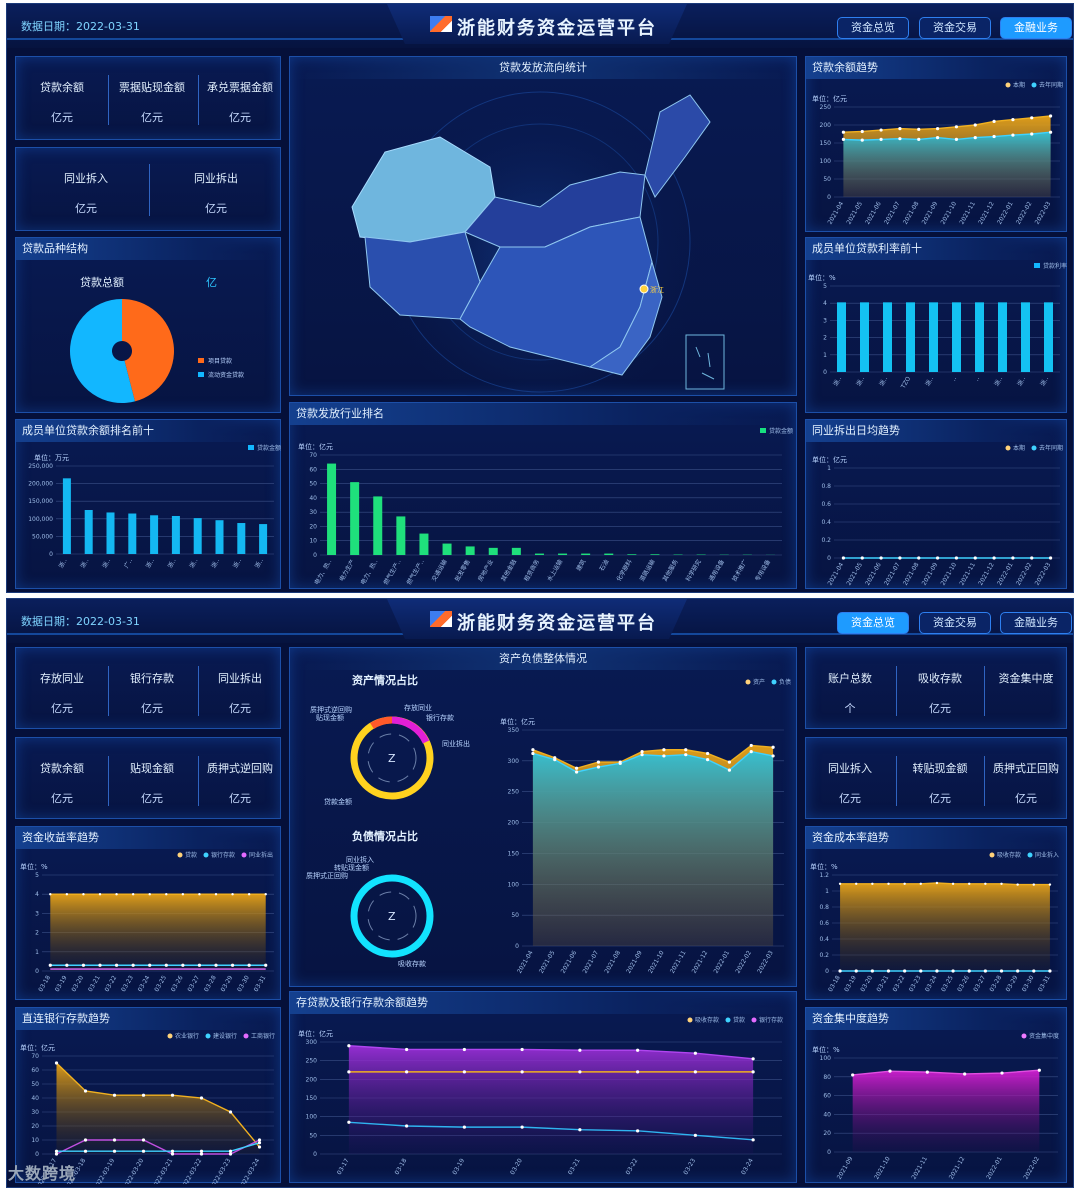 This screenshot has width=1080, height=1191. Describe the element at coordinates (826, 540) in the screenshot. I see `y-tick-label: 0.2` at that location.